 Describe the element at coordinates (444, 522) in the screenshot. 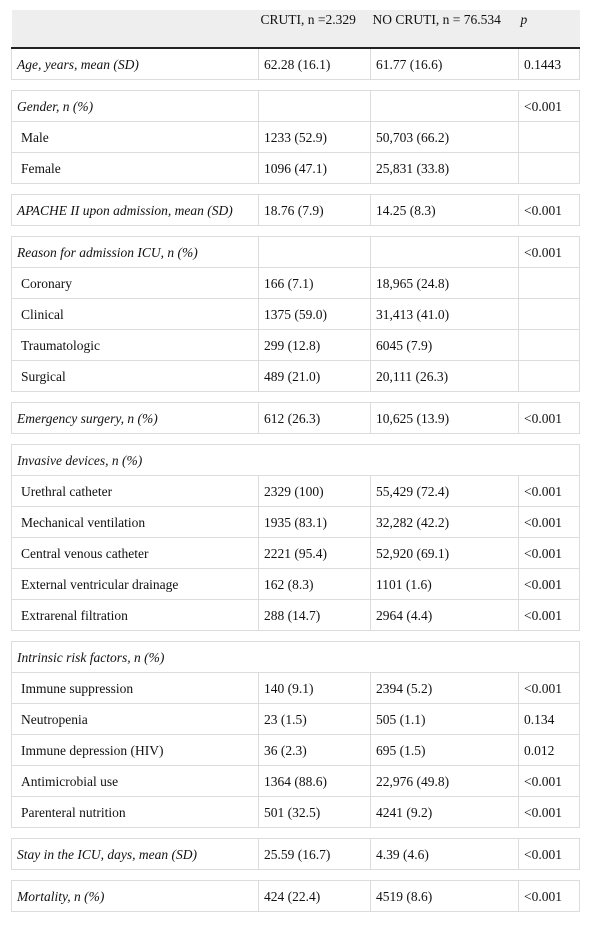

I see `value-cell: 32,282 (42.2)` at that location.